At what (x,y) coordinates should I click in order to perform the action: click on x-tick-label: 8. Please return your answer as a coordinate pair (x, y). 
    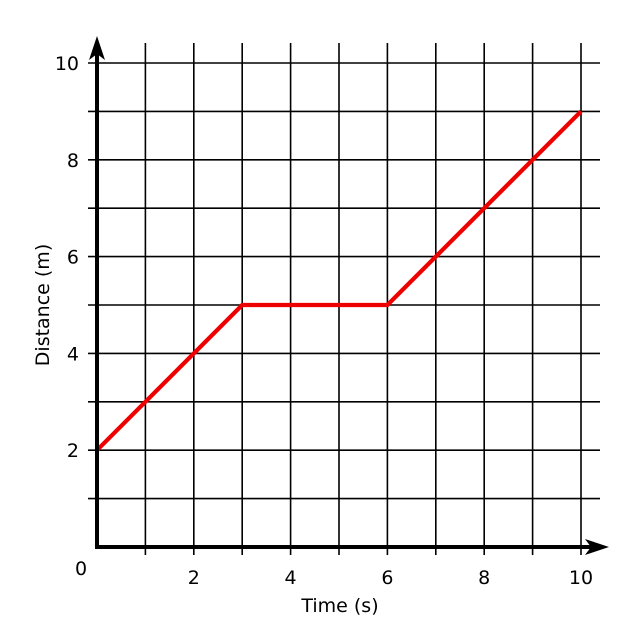
    Looking at the image, I should click on (484, 578).